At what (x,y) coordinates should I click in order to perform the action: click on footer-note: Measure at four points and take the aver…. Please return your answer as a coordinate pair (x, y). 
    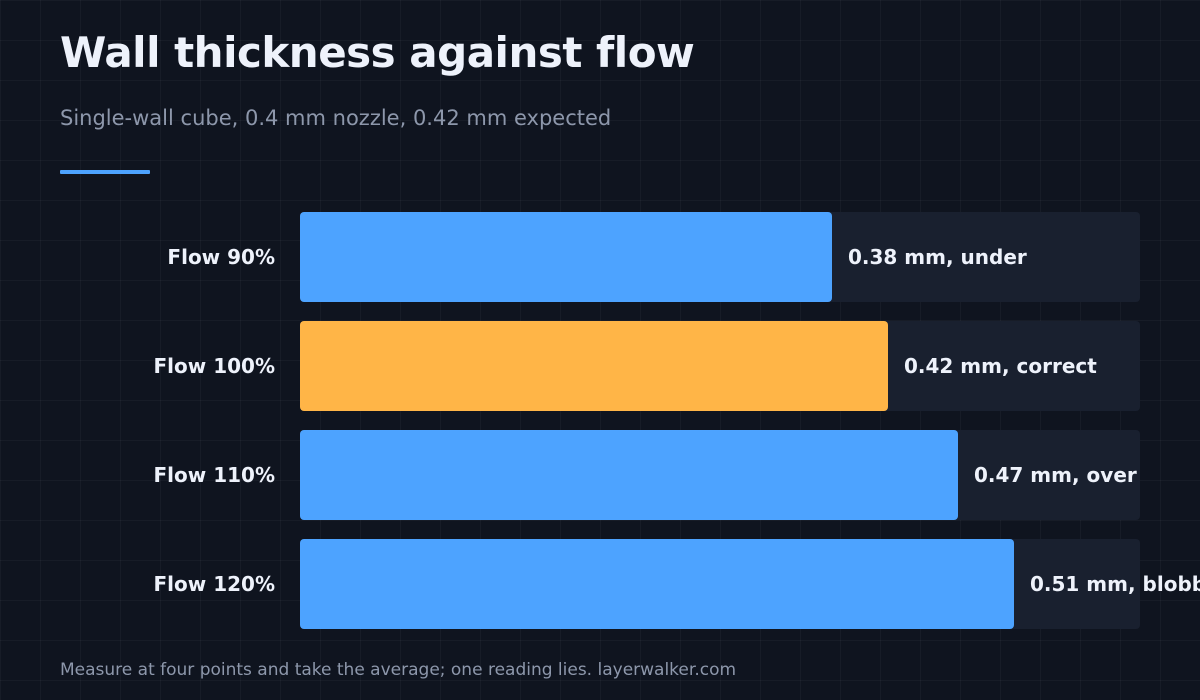
    Looking at the image, I should click on (398, 670).